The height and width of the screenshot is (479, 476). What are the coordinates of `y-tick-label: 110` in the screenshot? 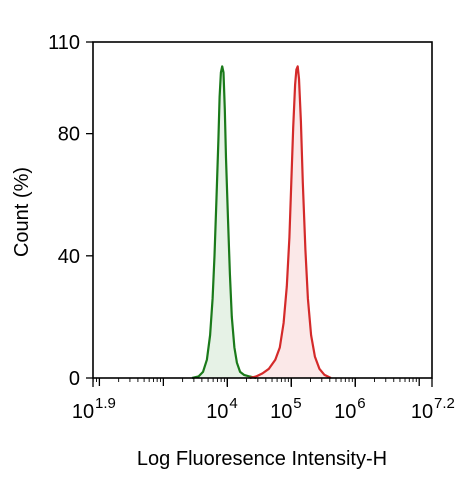 It's located at (64, 43).